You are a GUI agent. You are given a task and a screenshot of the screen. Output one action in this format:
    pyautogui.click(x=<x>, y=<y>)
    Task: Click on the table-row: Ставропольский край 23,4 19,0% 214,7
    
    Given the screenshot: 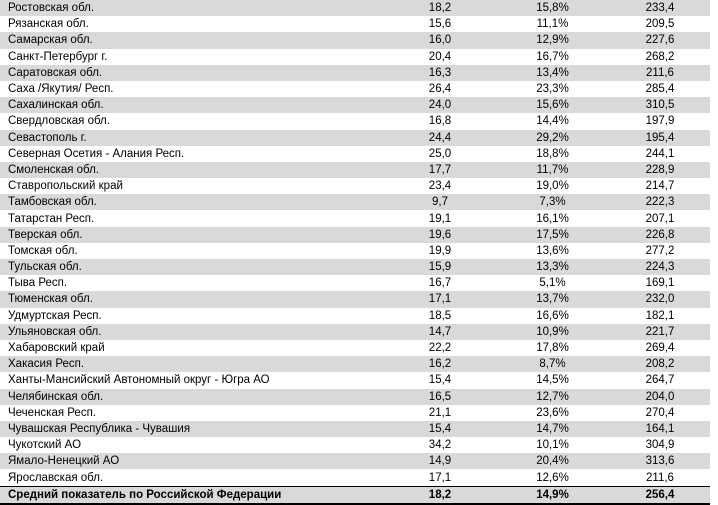 What is the action you would take?
    pyautogui.click(x=355, y=186)
    